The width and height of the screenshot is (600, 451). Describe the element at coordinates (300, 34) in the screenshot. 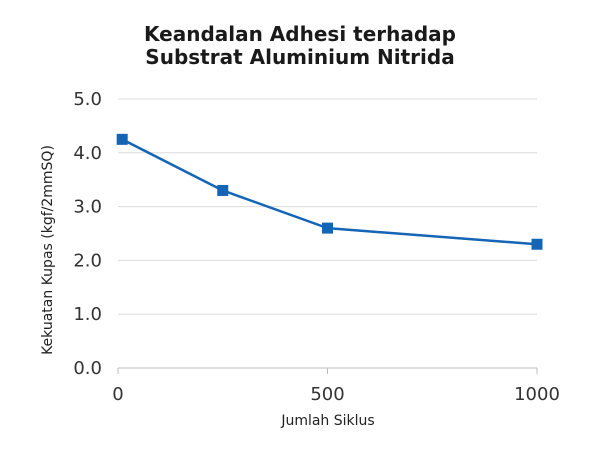

I see `chart-title-line-1: Keandalan Adhesi terhadap` at that location.